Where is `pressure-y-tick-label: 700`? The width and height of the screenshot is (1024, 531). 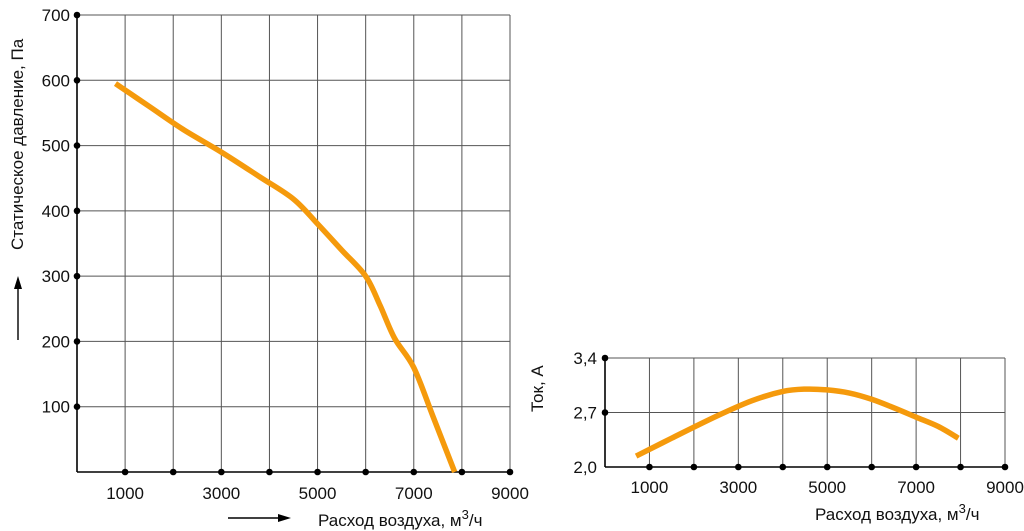
pressure-y-tick-label: 700 is located at coordinates (56, 15).